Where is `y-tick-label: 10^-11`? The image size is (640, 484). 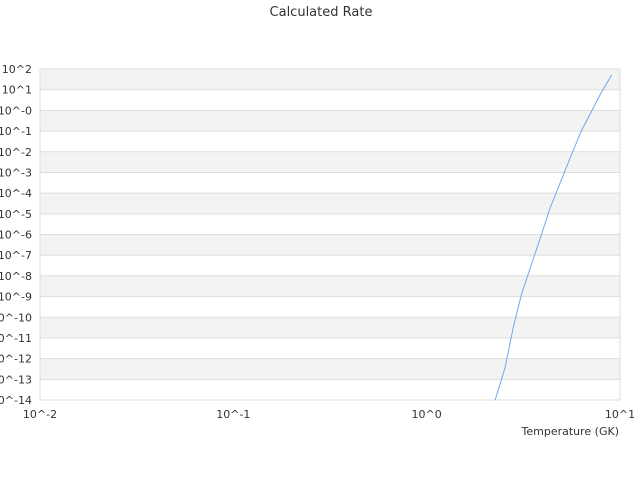
y-tick-label: 10^-11 is located at coordinates (16, 338).